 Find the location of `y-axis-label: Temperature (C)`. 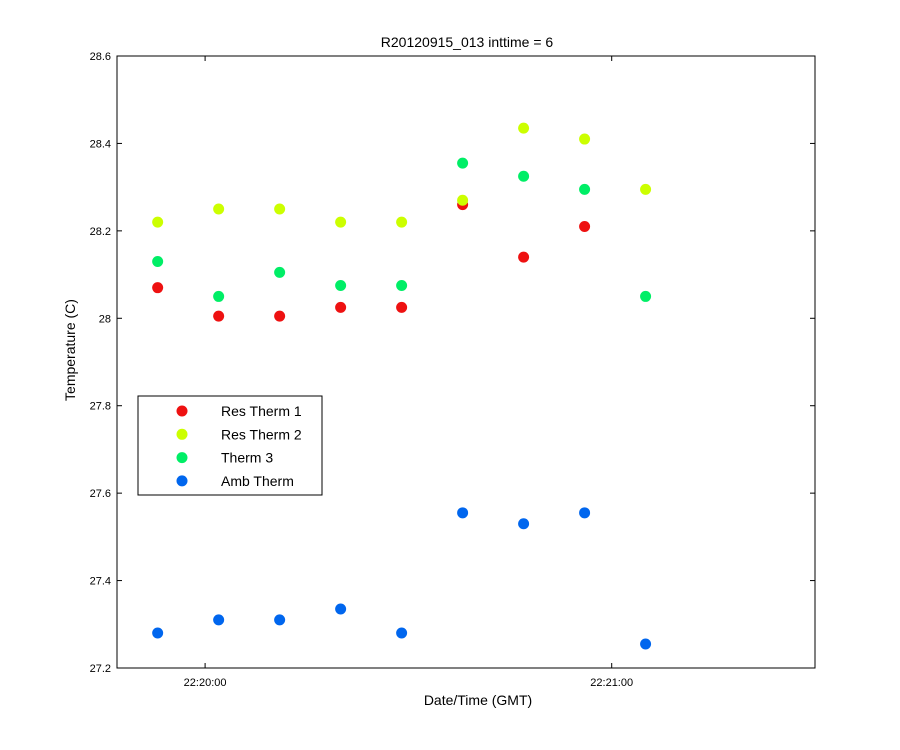

y-axis-label: Temperature (C) is located at coordinates (70, 350).